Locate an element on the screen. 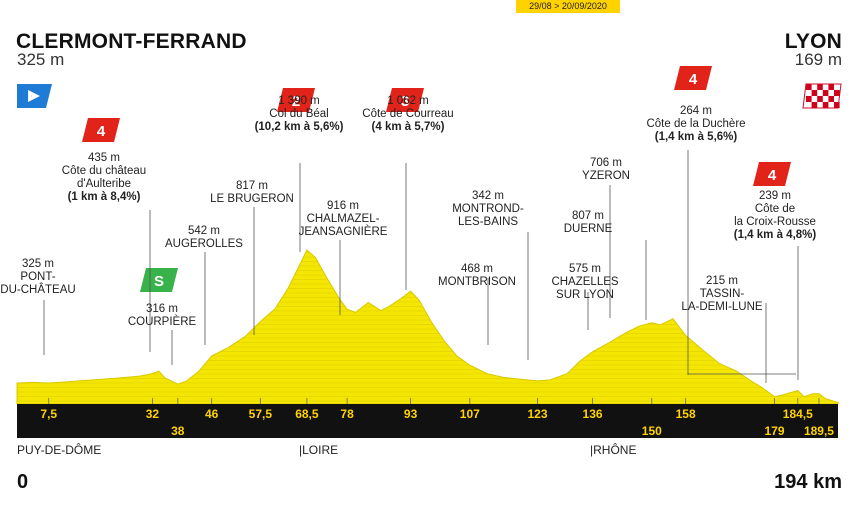  annotation-line: (10,2 km à 5,6%) is located at coordinates (299, 127).